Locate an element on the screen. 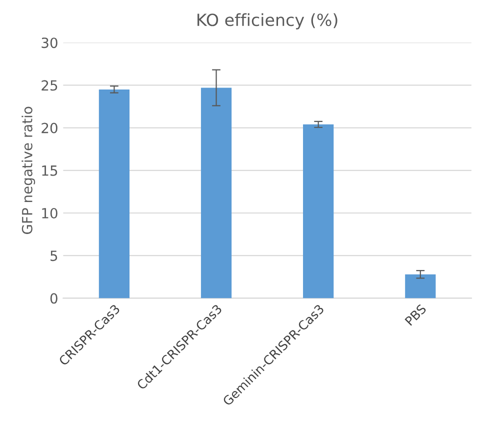 Image resolution: width=486 pixels, height=426 pixels. y-tick-label: 20 is located at coordinates (50, 128).